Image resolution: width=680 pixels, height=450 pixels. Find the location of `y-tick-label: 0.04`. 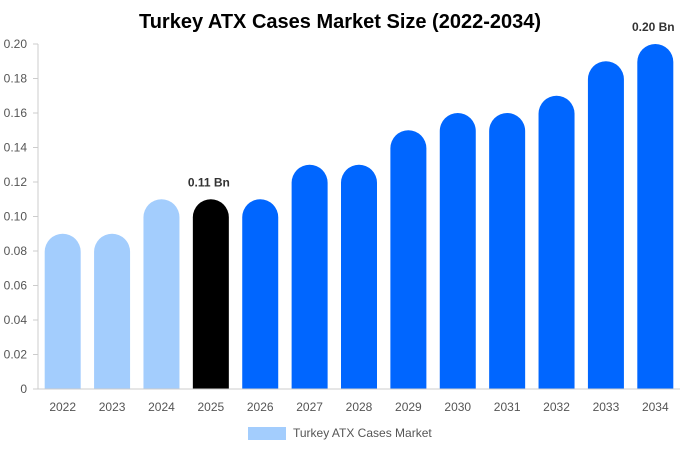

y-tick-label: 0.04 is located at coordinates (16, 320).